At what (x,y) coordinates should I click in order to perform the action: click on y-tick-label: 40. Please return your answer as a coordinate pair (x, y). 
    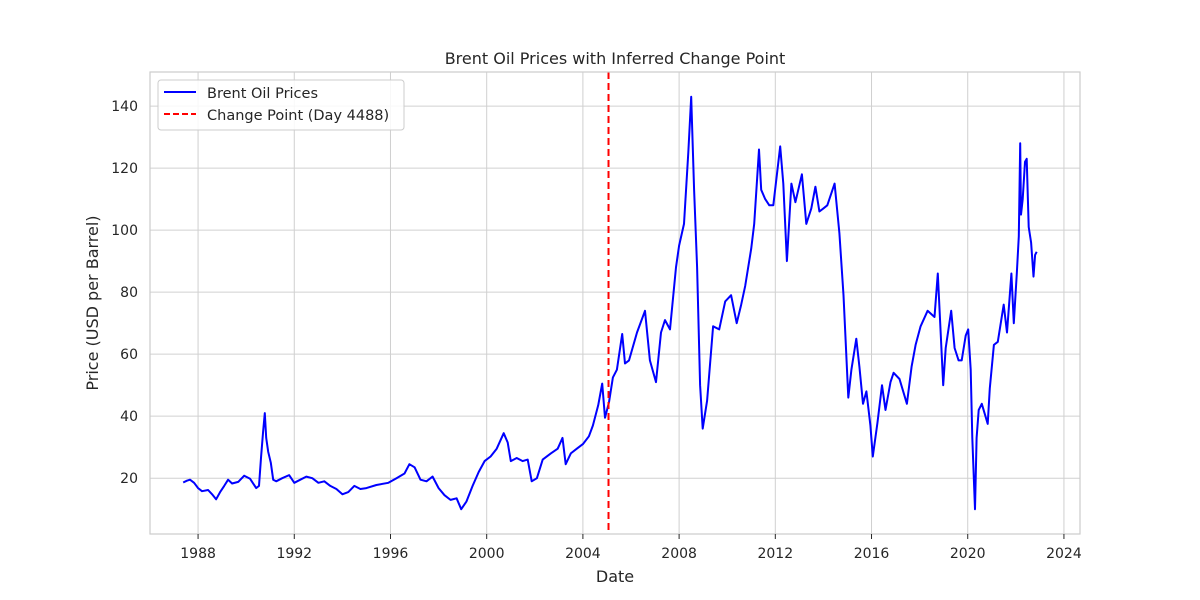
    Looking at the image, I should click on (129, 417).